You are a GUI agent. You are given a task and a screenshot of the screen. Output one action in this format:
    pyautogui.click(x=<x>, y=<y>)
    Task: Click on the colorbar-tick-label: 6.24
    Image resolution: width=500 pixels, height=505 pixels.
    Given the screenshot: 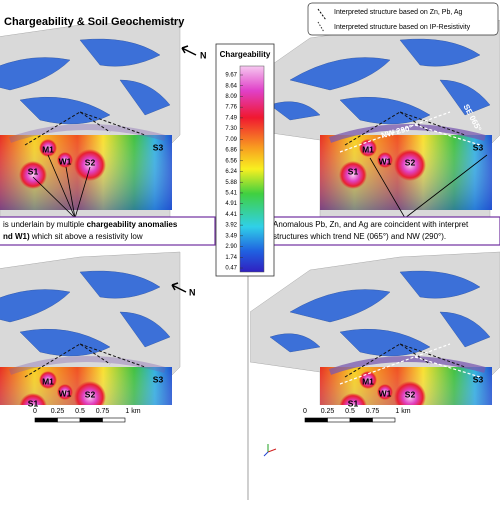 What is the action you would take?
    pyautogui.click(x=231, y=172)
    